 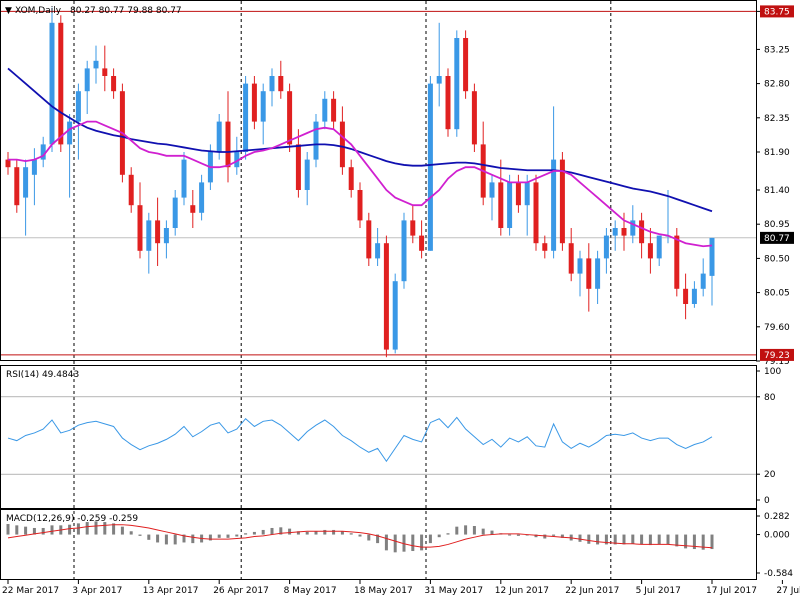 I want to click on time-tick-label: 17 Jul 2017, so click(x=731, y=591).